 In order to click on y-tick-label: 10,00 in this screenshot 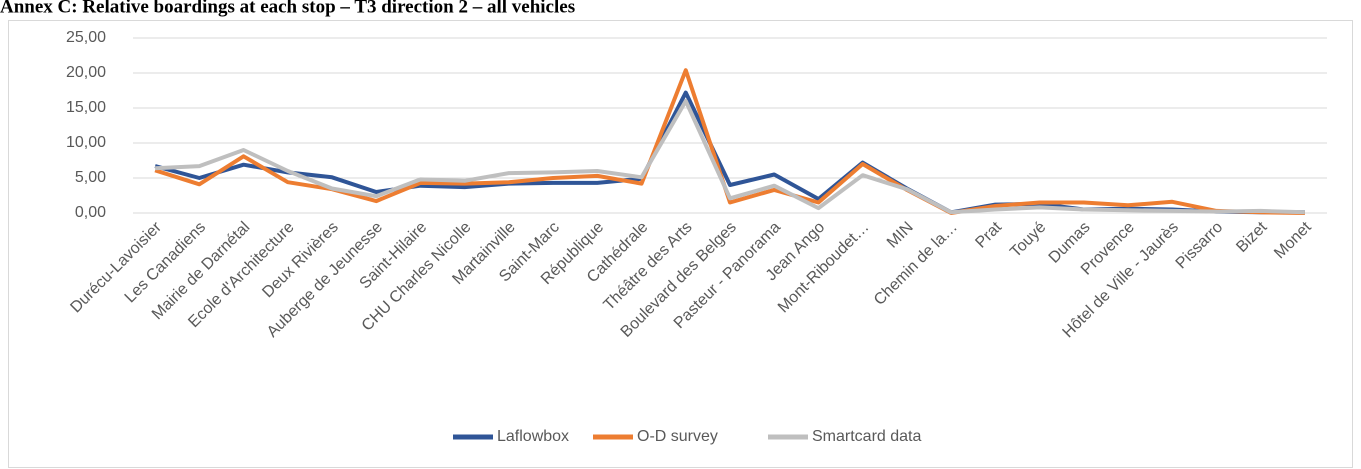, I will do `click(86, 142)`.